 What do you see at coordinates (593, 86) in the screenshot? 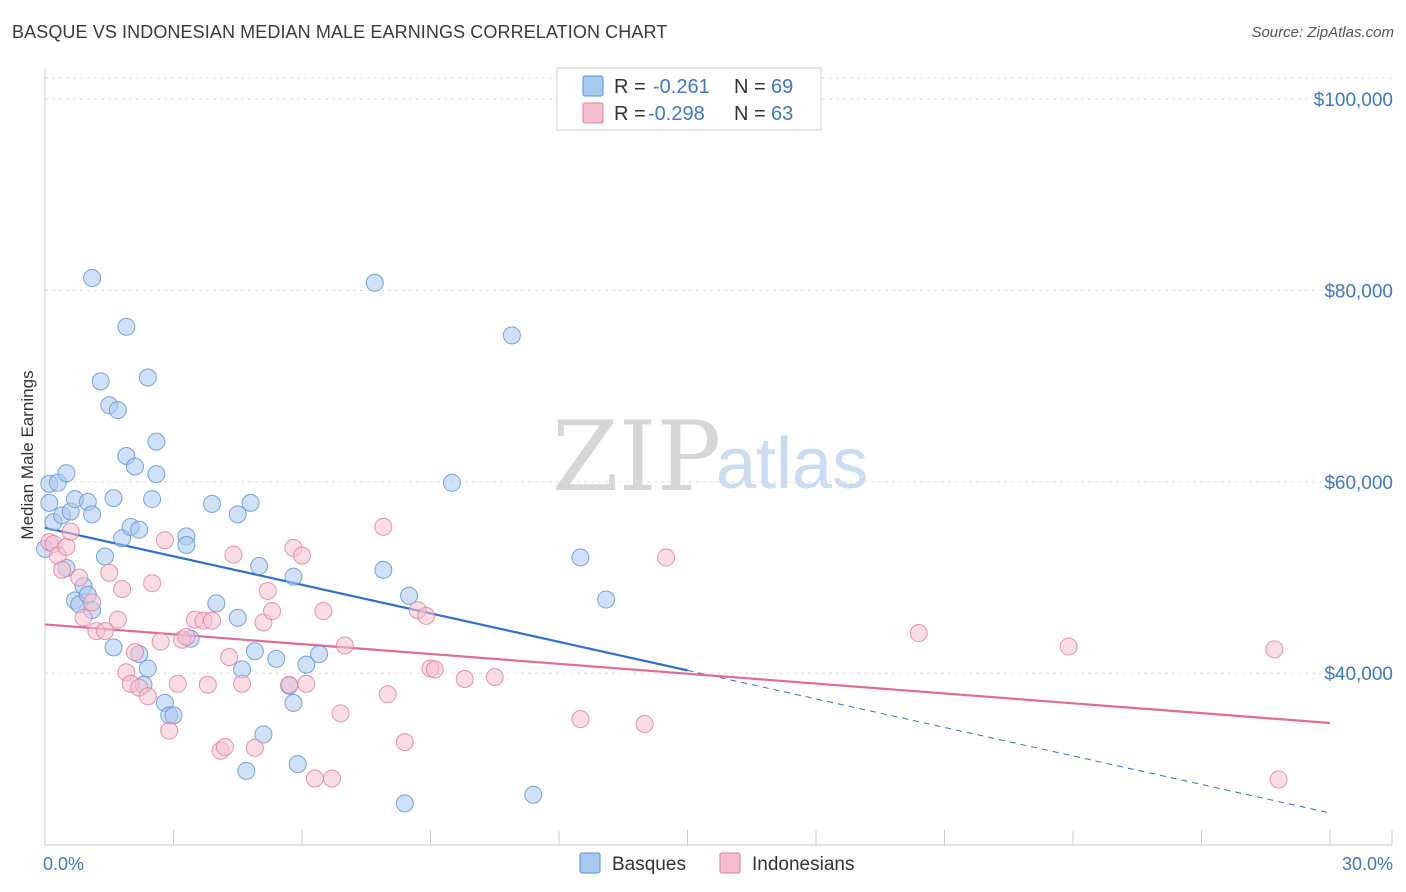
I see `legend-swatch-basques` at bounding box center [593, 86].